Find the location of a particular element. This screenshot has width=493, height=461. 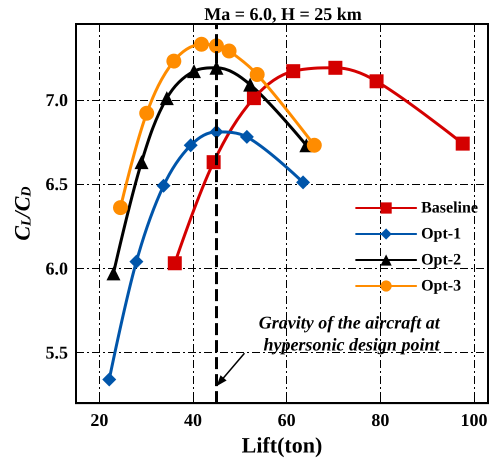

legend-label: Opt-2 is located at coordinates (441, 260).